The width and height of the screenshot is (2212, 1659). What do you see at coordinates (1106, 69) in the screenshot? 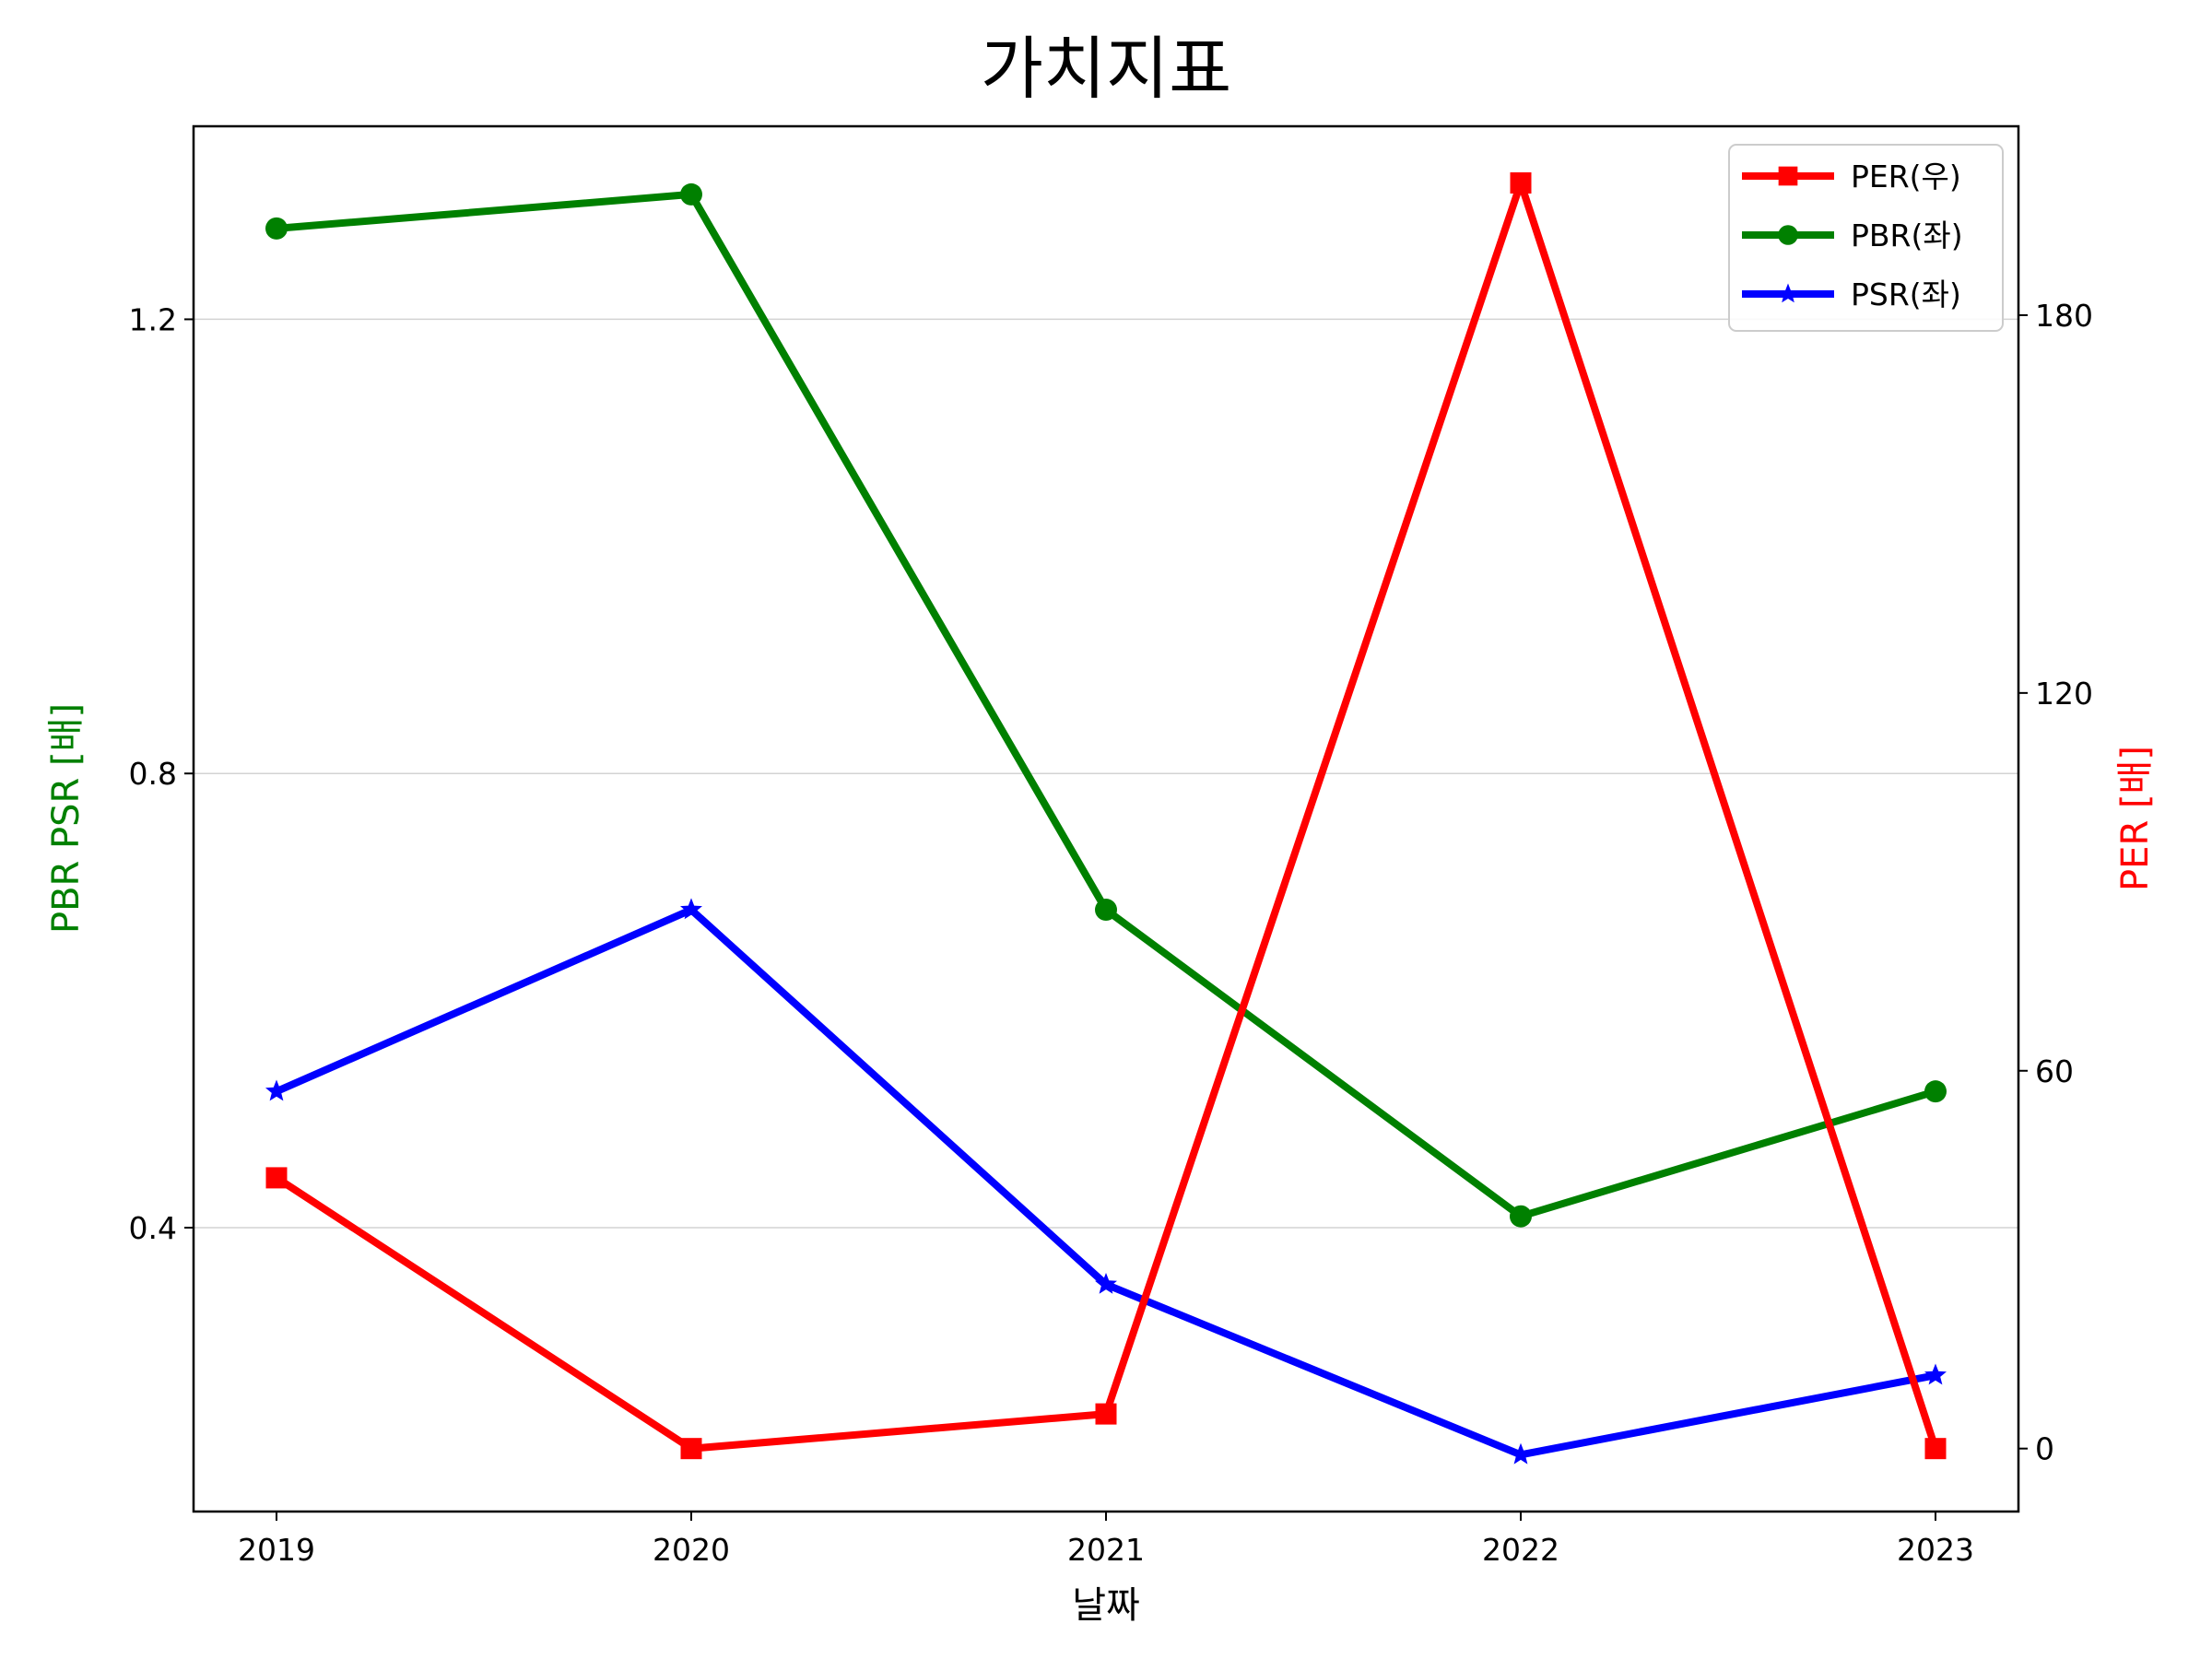
I see `chart-title: 가치지표` at bounding box center [1106, 69].